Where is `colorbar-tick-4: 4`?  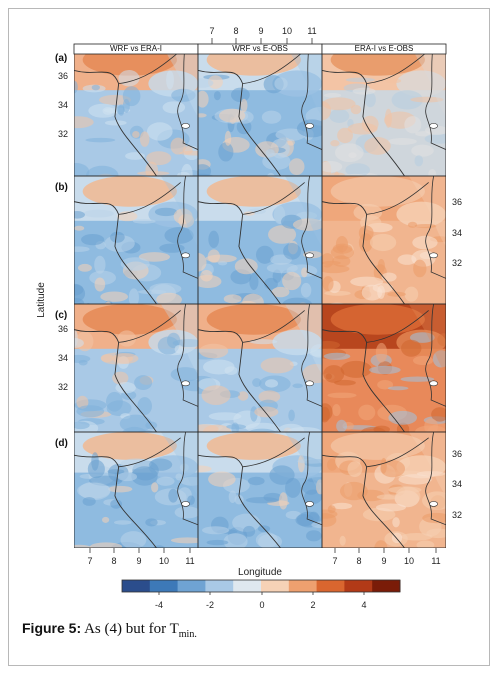
colorbar-tick-4: 4 is located at coordinates (363, 605).